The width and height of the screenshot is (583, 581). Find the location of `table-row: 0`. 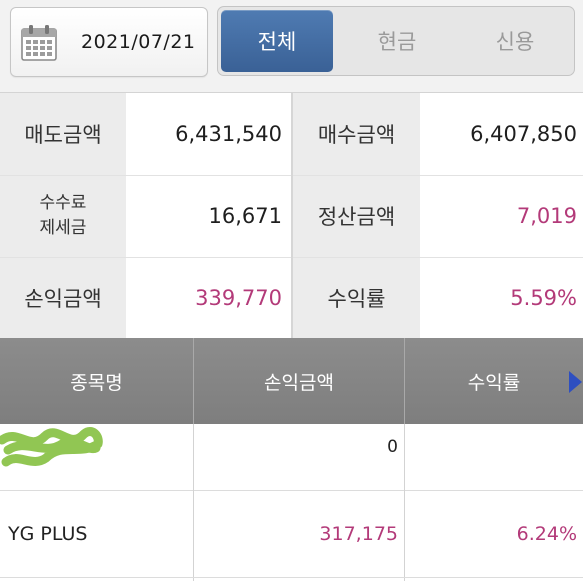

table-row: 0 is located at coordinates (291, 457).